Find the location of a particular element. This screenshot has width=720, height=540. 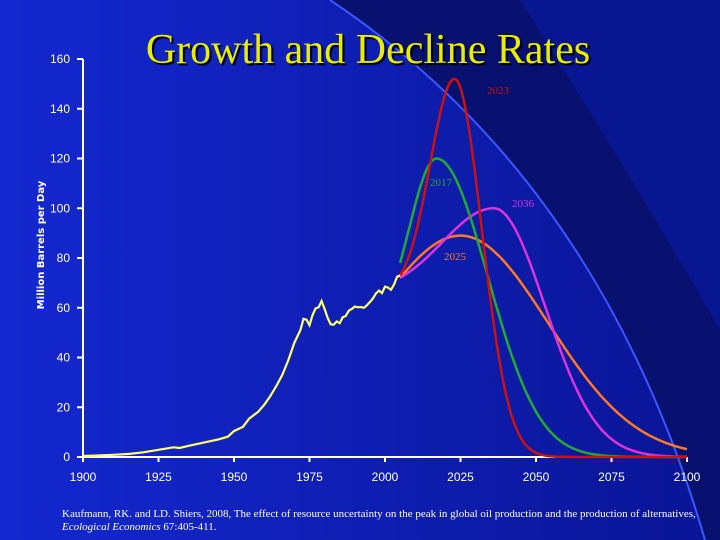

y-tick-label: 0 is located at coordinates (66, 457).